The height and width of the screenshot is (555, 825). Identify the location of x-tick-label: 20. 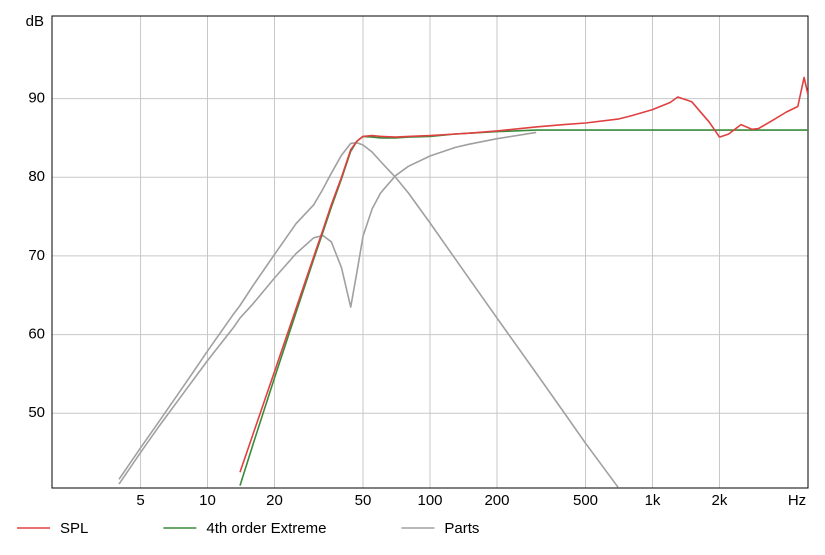
(274, 500).